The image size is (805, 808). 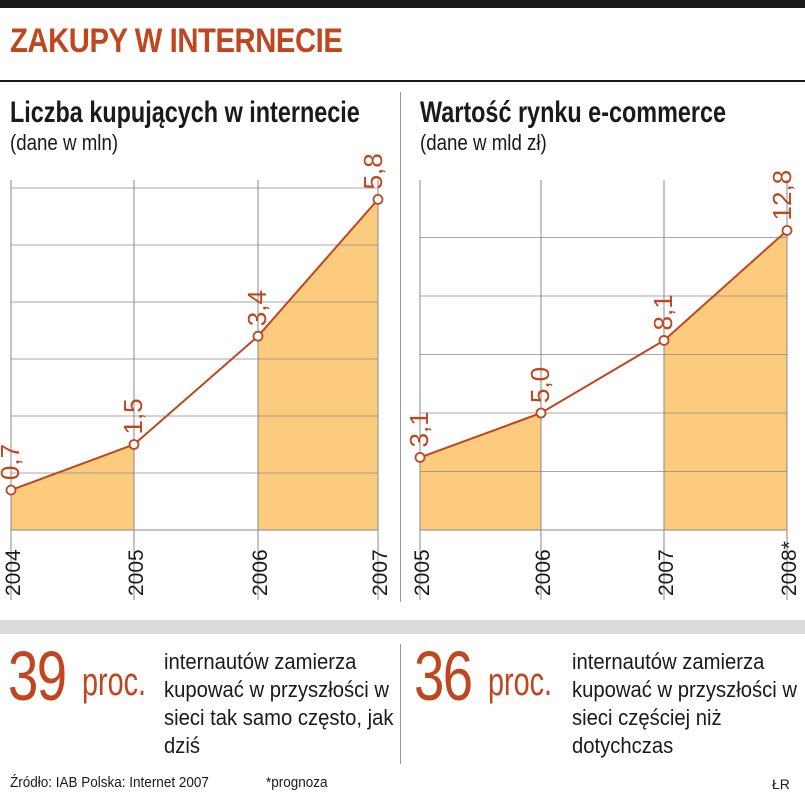 What do you see at coordinates (37, 676) in the screenshot?
I see `stat-number-left: 39` at bounding box center [37, 676].